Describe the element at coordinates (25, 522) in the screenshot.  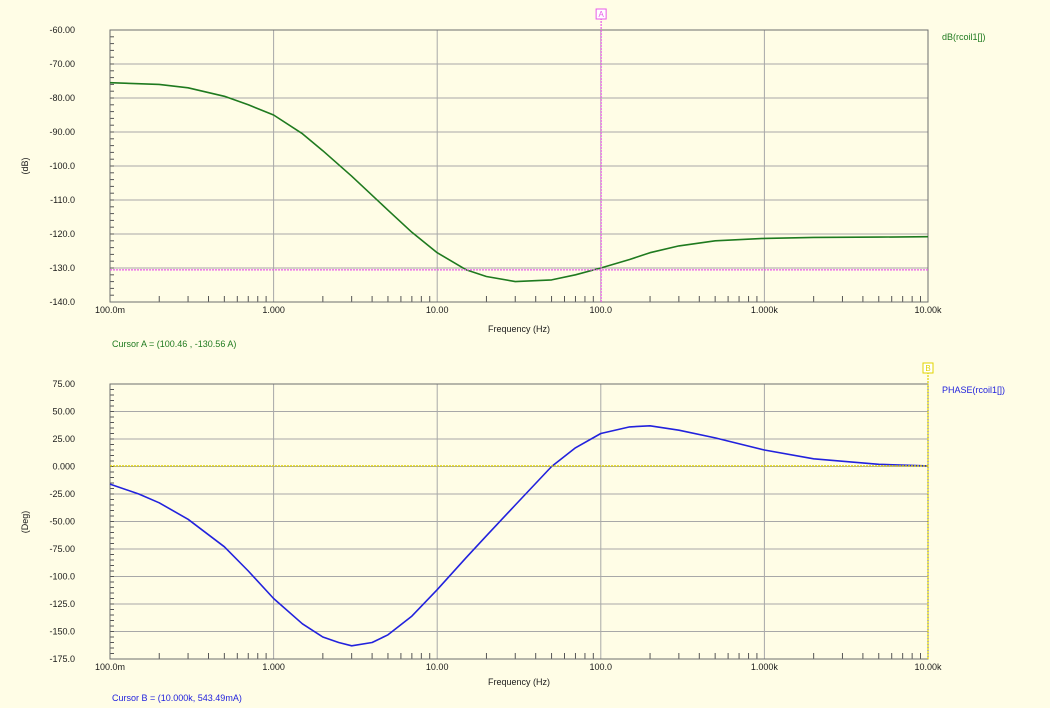
I see `phase-y-axis-title: (Deg)` at that location.